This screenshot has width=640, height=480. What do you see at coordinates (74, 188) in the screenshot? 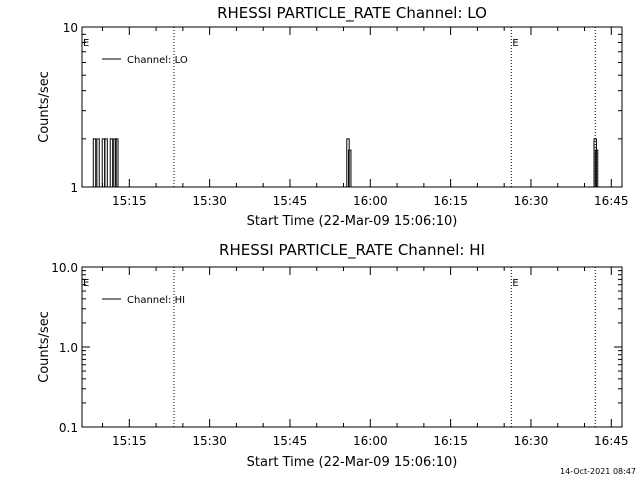
I see `panel1-y-tick-label: 1` at bounding box center [74, 188].